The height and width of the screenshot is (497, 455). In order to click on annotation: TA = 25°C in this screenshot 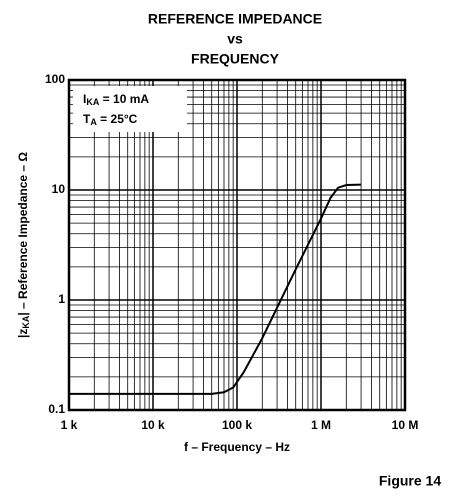, I will do `click(110, 119)`.